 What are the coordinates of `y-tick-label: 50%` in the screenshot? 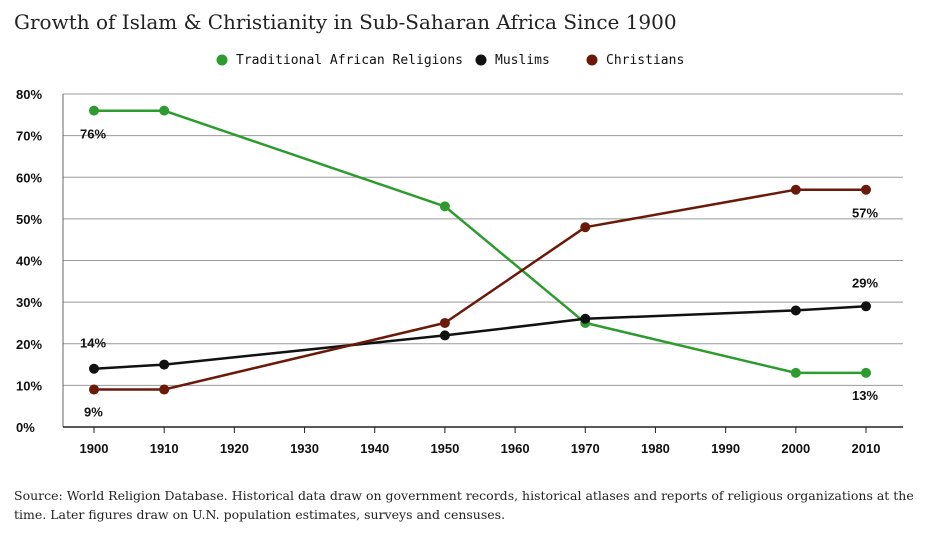 It's located at (29, 219).